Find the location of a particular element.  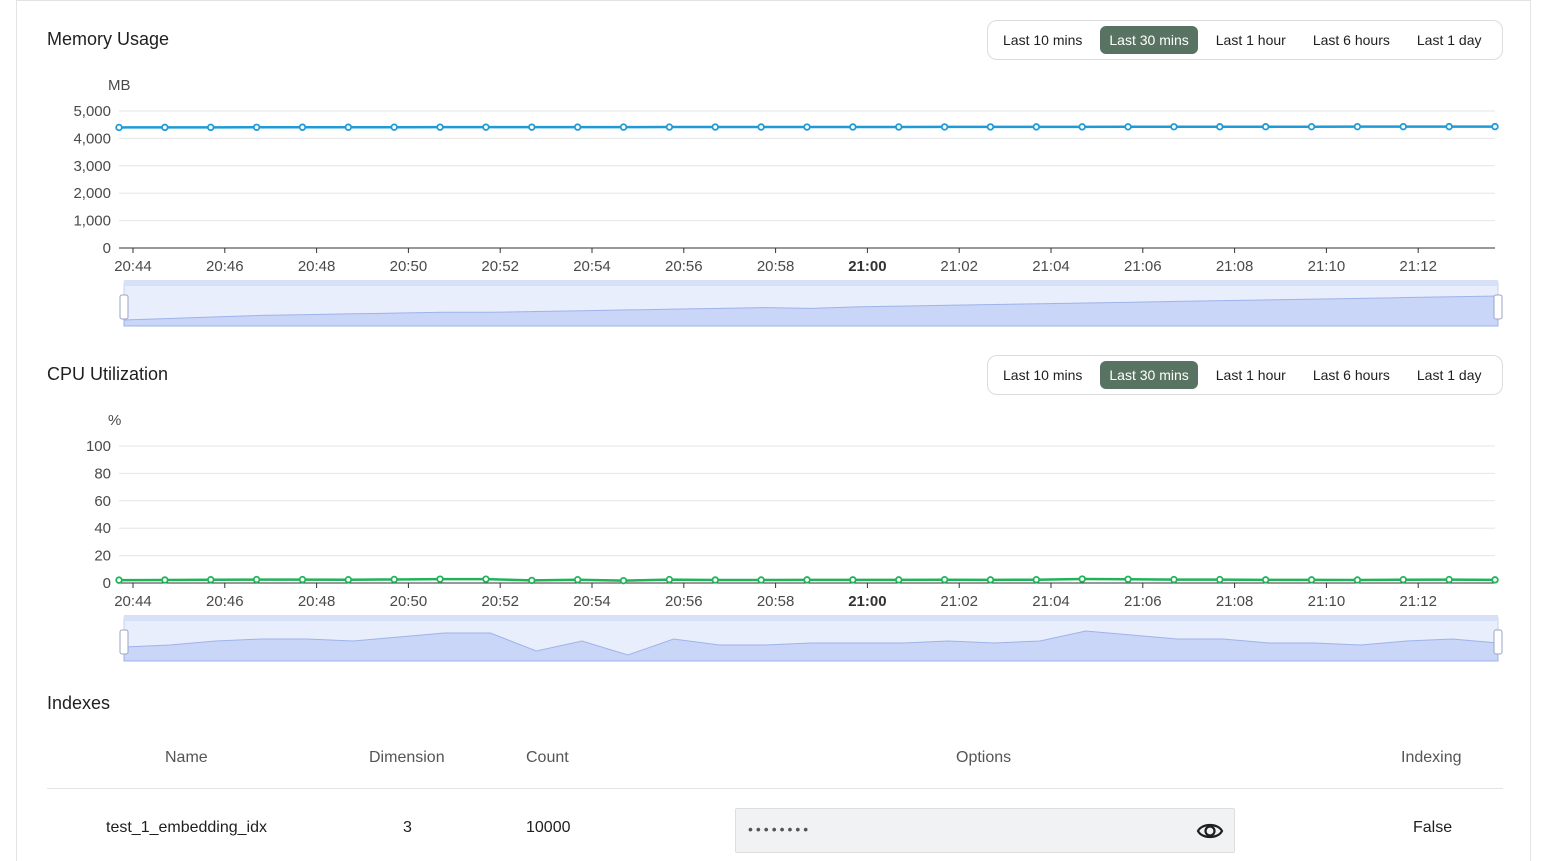

cpu-range-last-1-hour: Last 1 hour is located at coordinates (1250, 375).